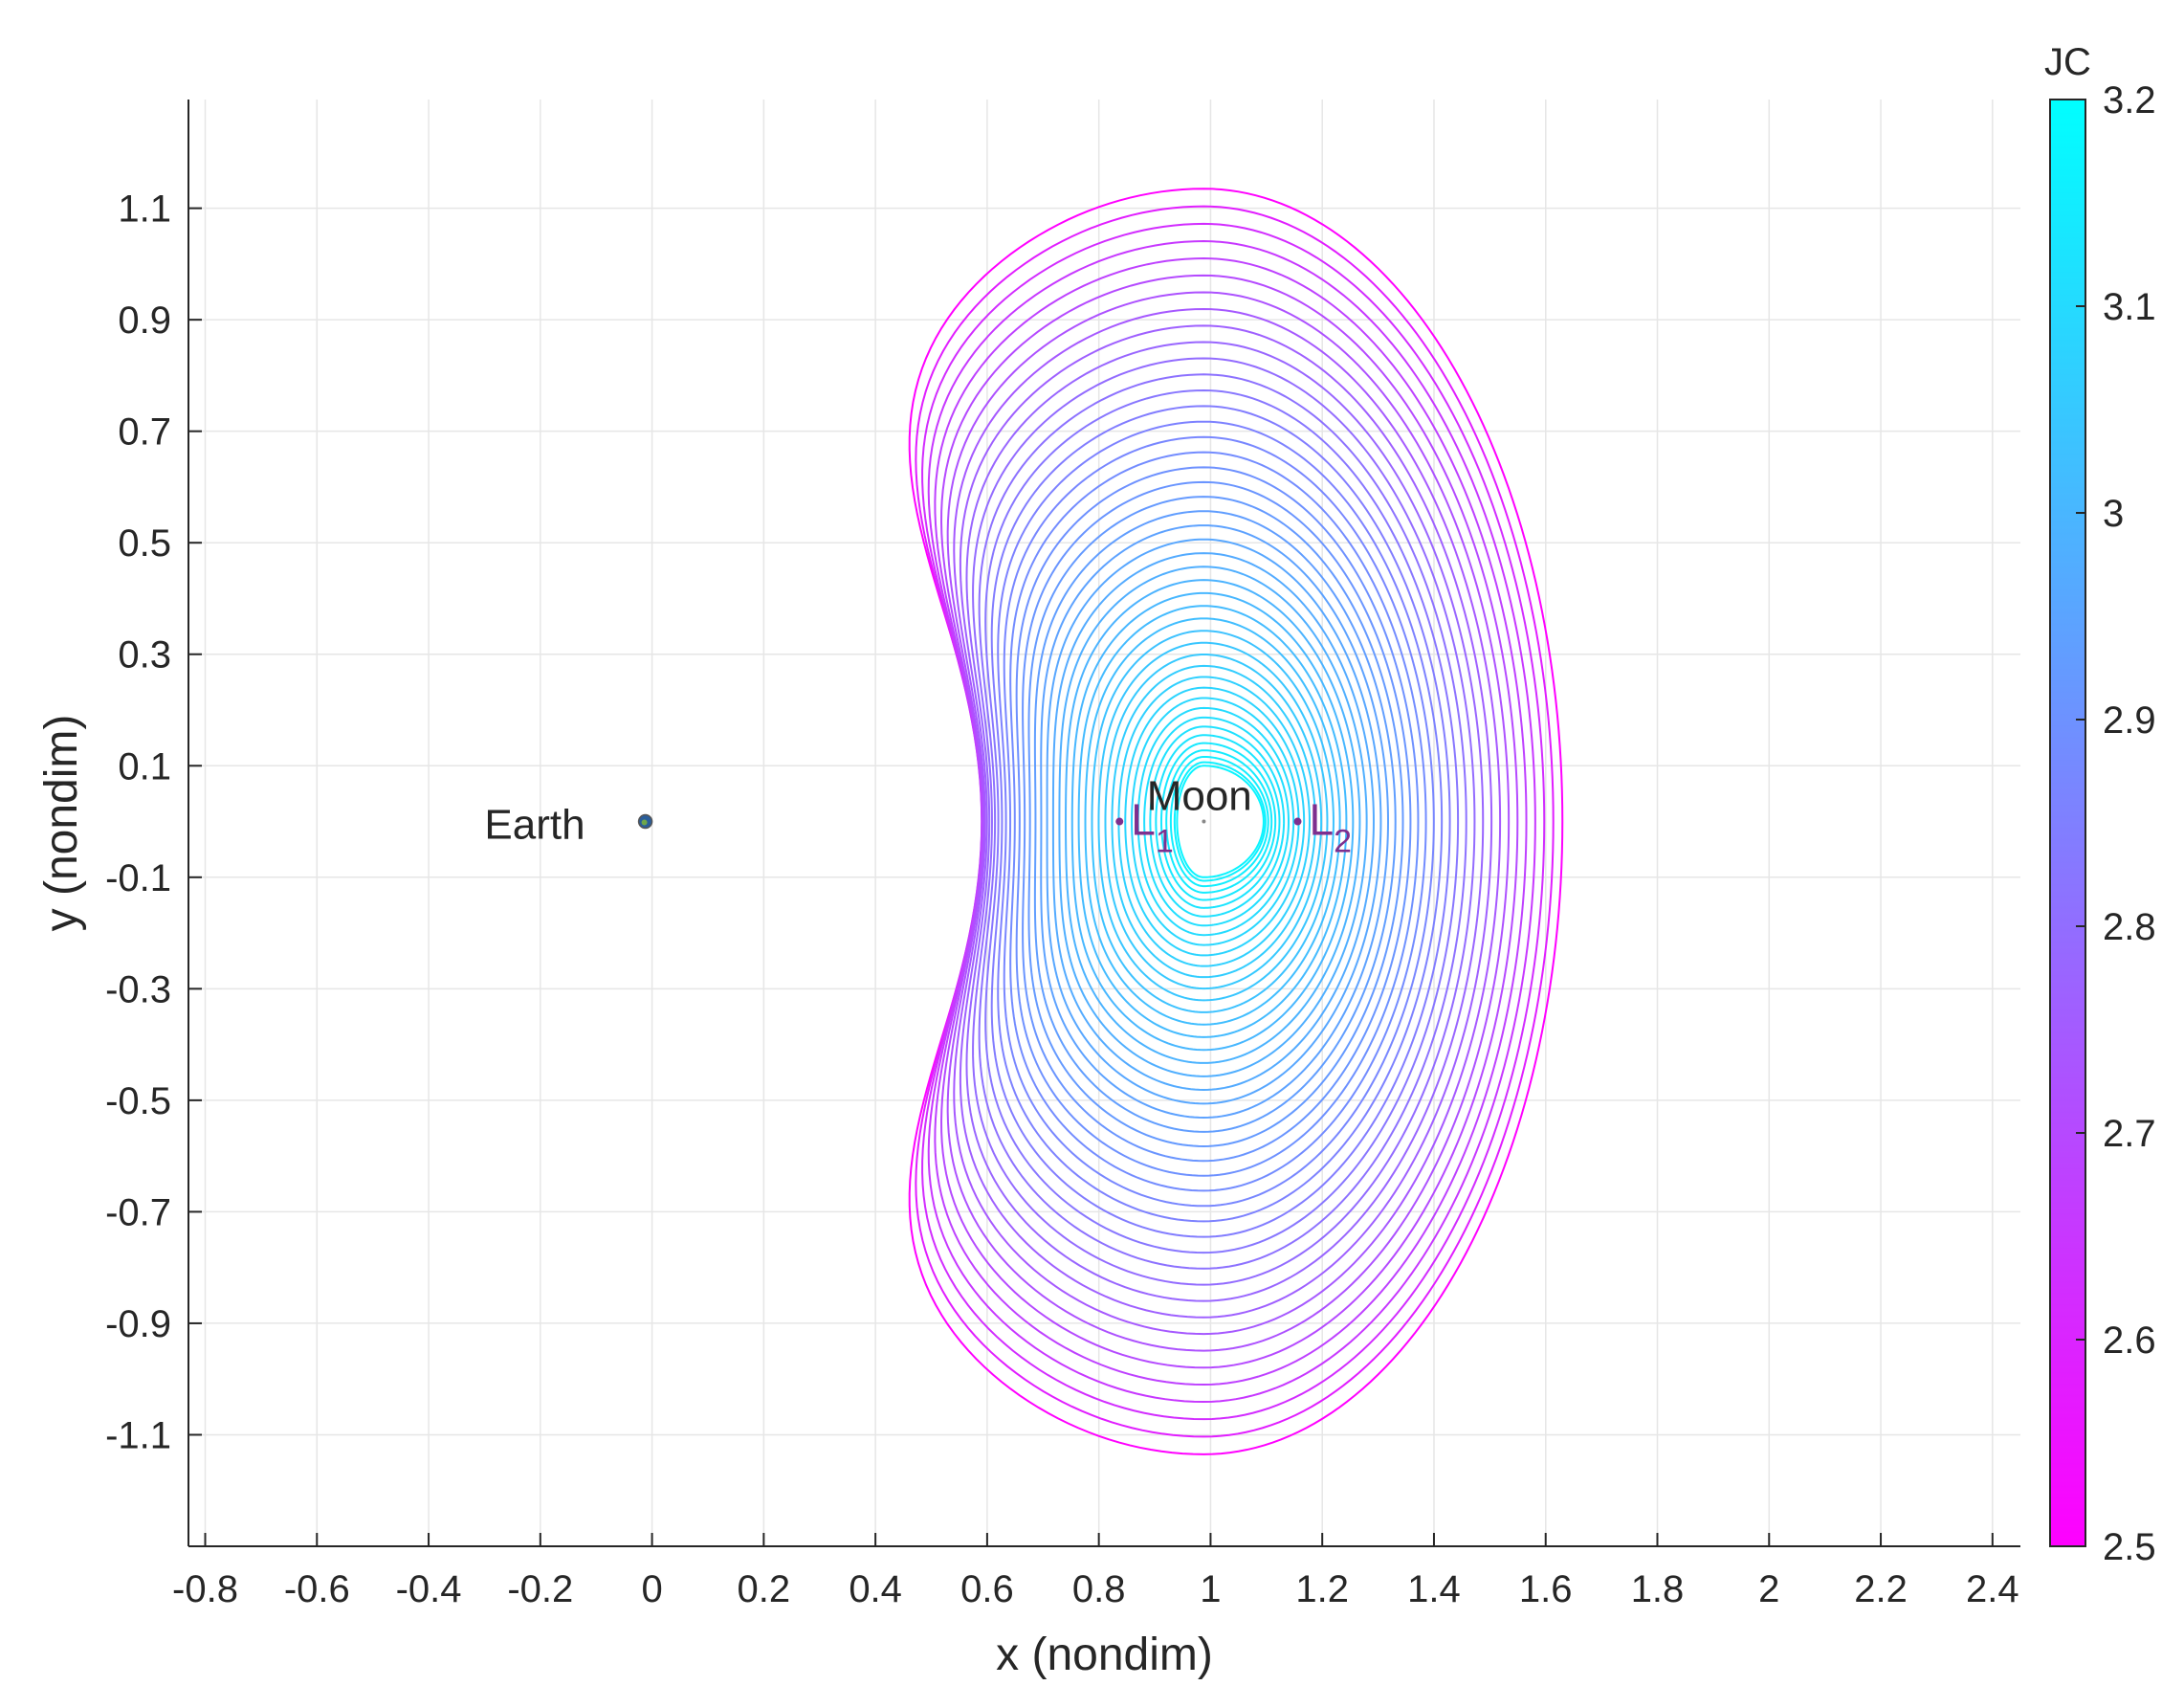 Image resolution: width=2184 pixels, height=1708 pixels. I want to click on bodies-layer, so click(970, 822).